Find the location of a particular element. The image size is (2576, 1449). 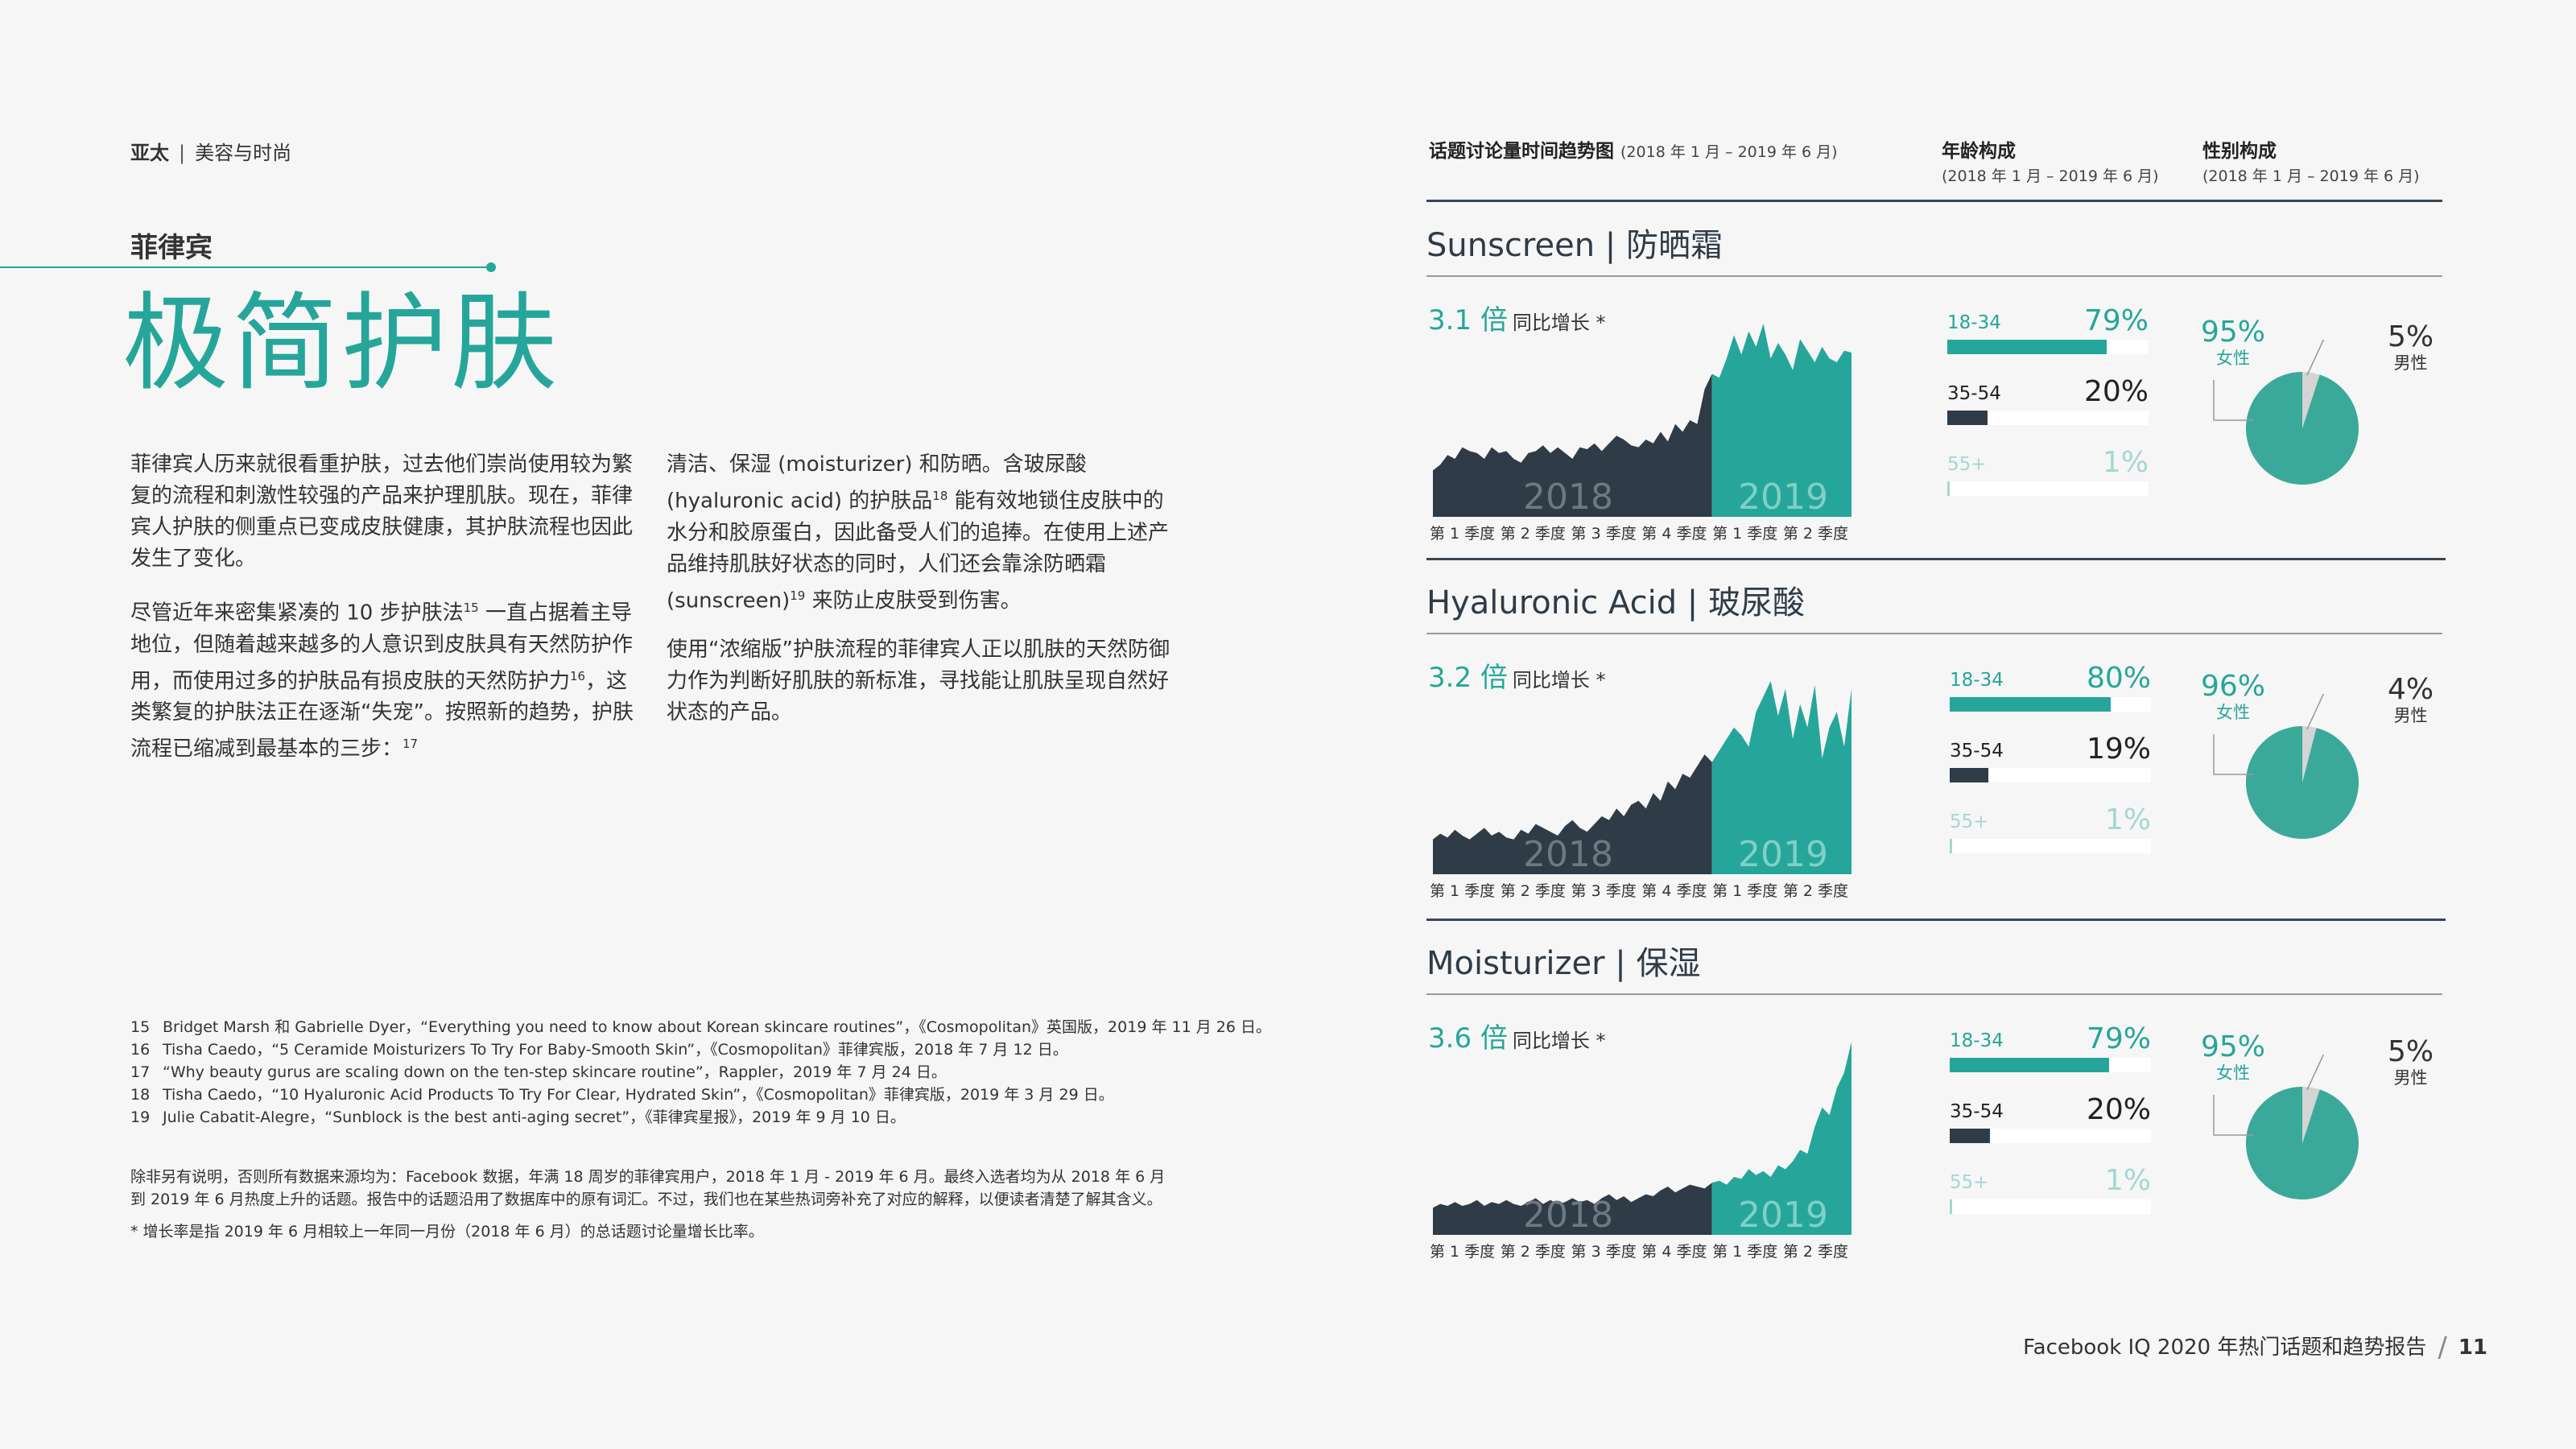

breadcrumb: 亚太 | 美容与时尚 is located at coordinates (211, 151).